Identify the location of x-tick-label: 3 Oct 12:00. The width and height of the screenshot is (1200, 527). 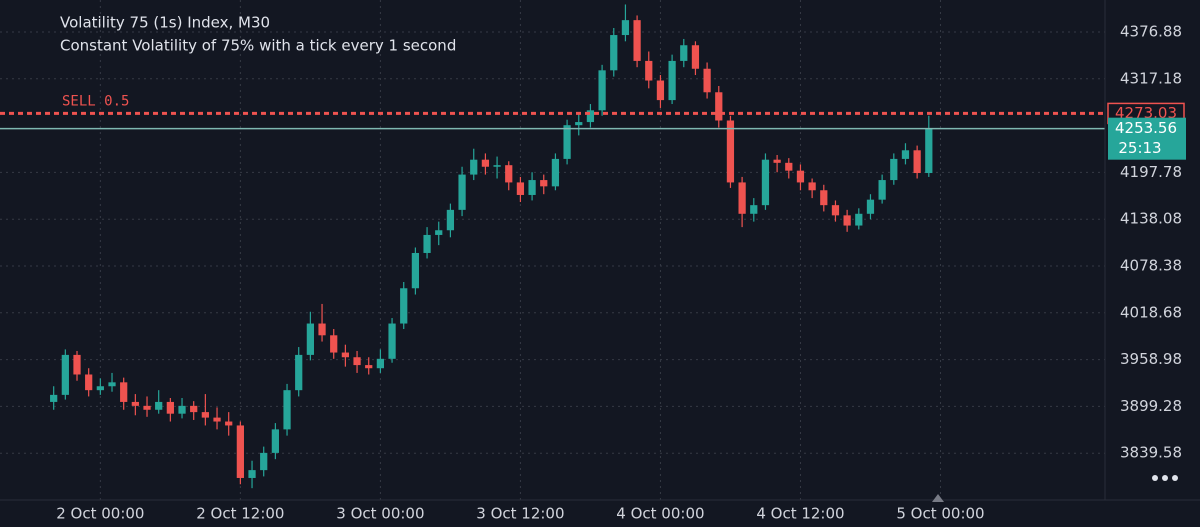
(520, 514).